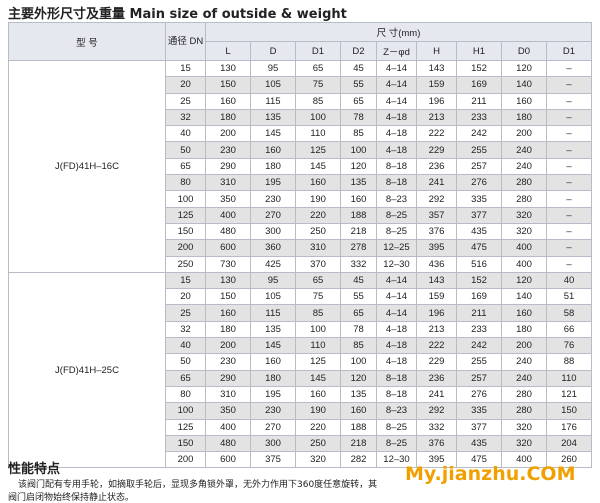 The width and height of the screenshot is (600, 503). I want to click on table-row: 100 350 230 190 160 8–23 292 335 280–, so click(300, 199).